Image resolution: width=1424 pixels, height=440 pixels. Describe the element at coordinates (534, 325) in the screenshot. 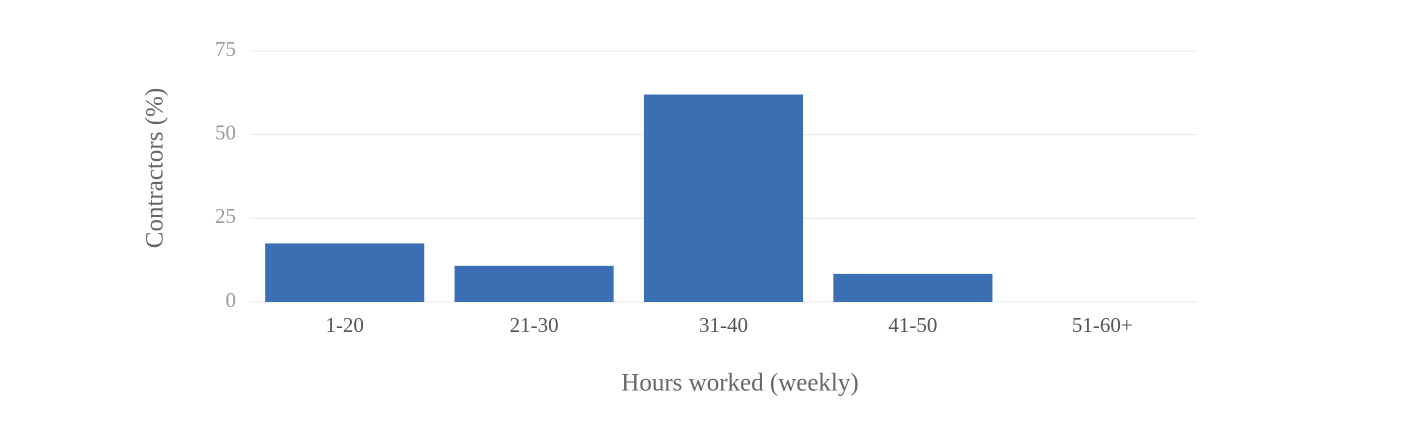

I see `x-tick-label: 21-30` at that location.